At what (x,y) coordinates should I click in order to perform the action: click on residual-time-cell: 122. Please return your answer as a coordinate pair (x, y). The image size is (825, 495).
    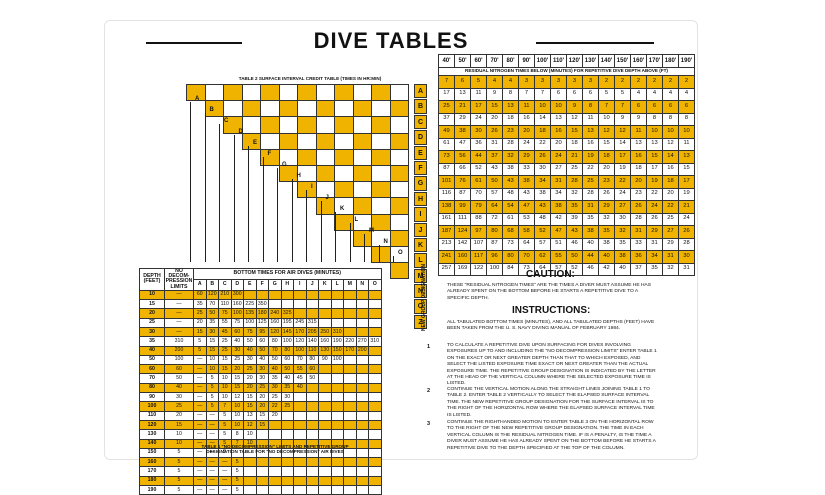
    Looking at the image, I should click on (478, 269).